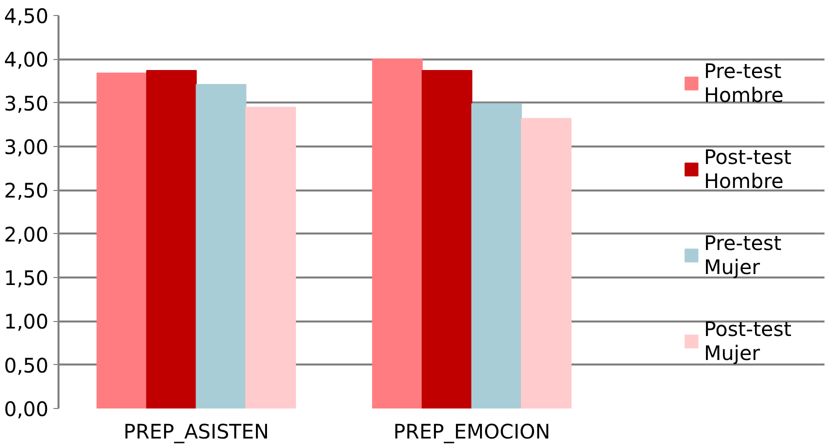 The image size is (829, 446). I want to click on y-tick-label: 2,00, so click(26, 234).